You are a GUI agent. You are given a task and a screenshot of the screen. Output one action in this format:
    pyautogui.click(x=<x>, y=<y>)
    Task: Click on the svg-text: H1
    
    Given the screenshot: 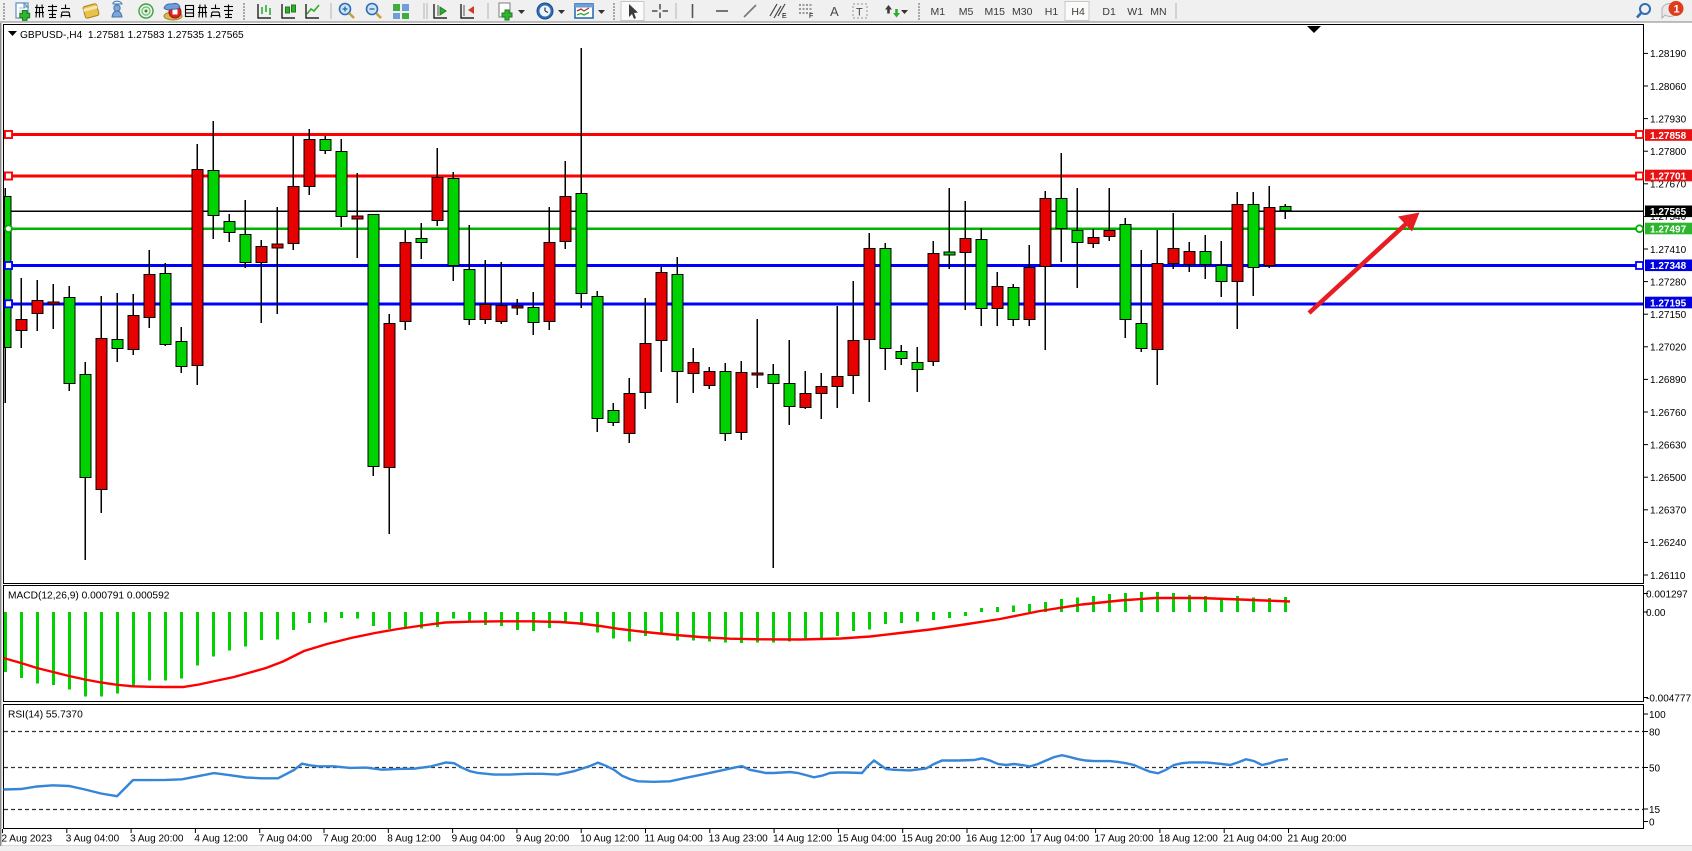 What is the action you would take?
    pyautogui.click(x=1052, y=12)
    